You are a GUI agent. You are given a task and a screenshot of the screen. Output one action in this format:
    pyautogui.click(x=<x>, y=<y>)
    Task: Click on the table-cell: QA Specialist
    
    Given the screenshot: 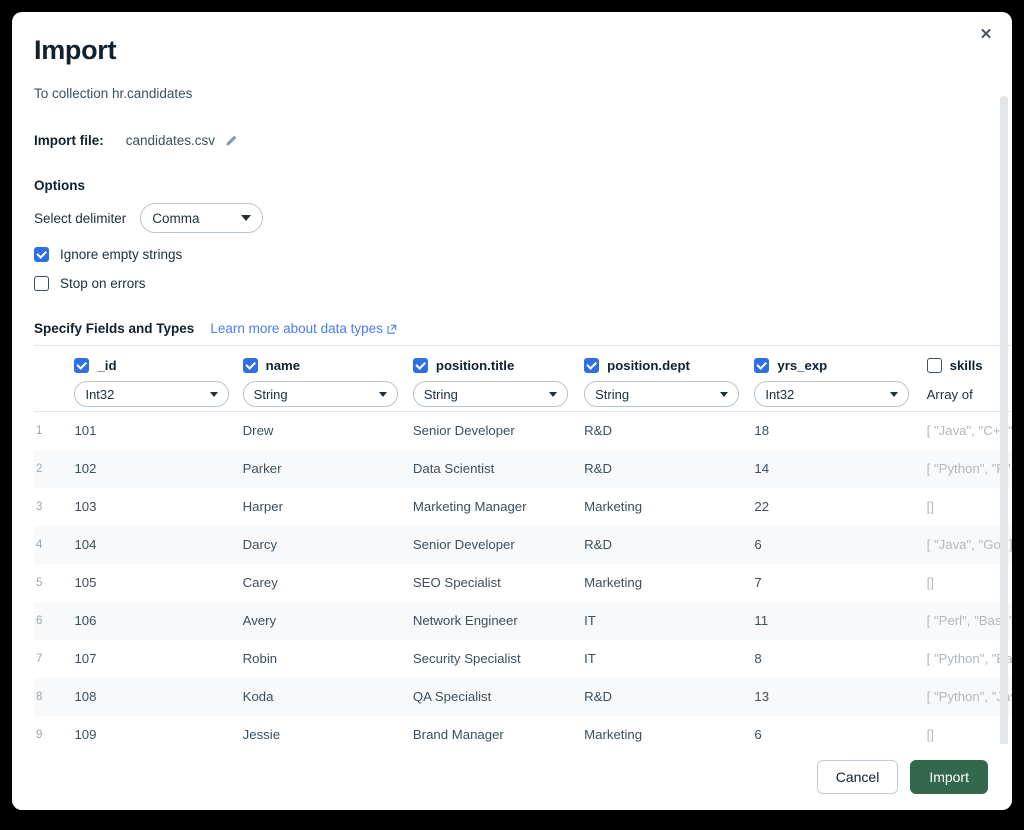 What is the action you would take?
    pyautogui.click(x=452, y=696)
    